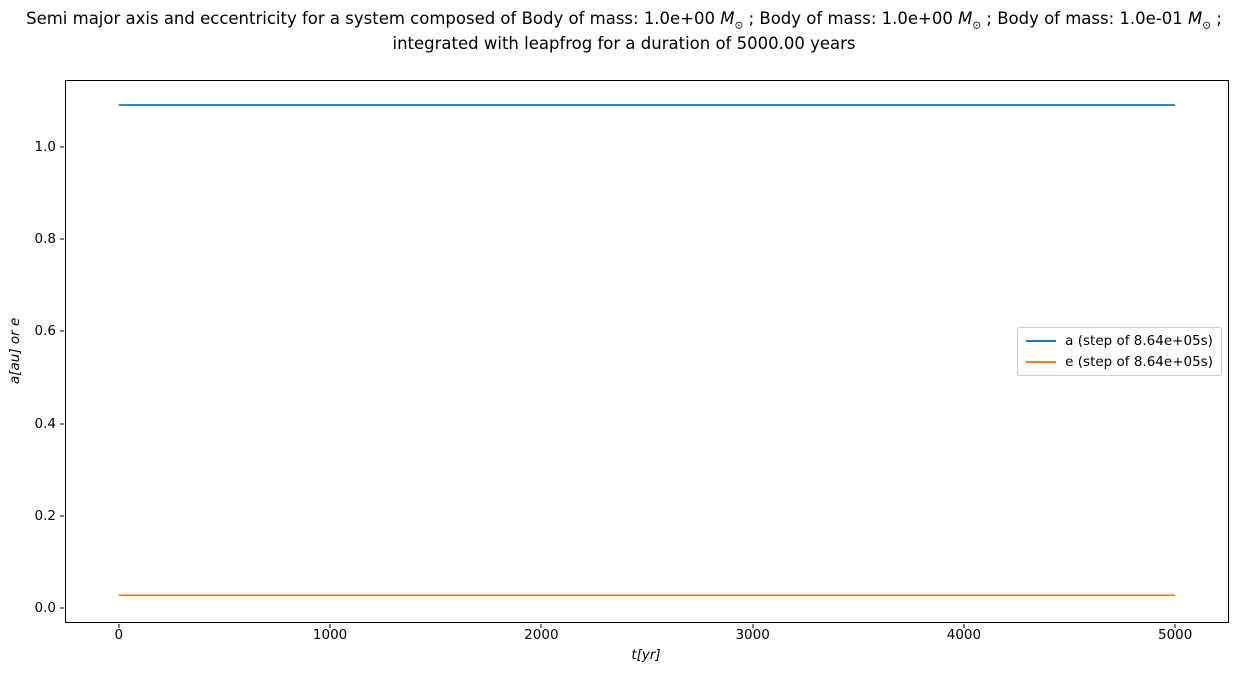  I want to click on x-tick-label: 5000, so click(1175, 635).